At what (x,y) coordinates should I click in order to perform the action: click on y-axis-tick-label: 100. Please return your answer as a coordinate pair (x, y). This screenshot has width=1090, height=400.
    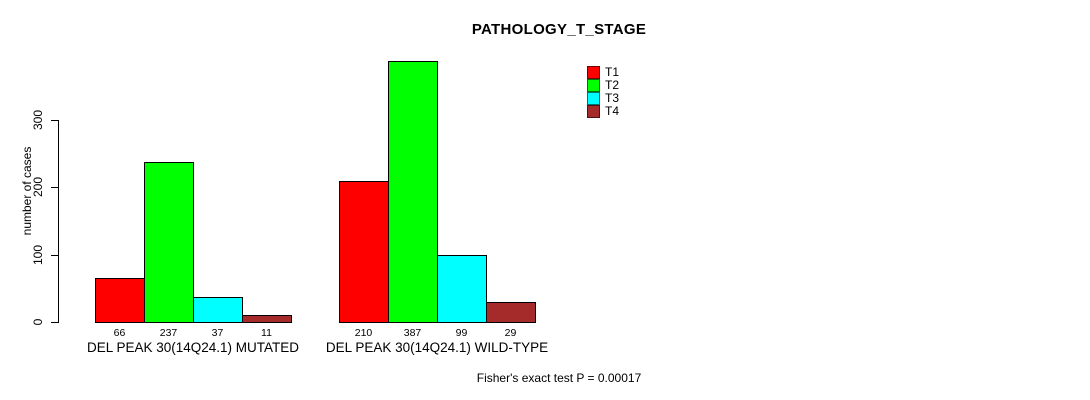
    Looking at the image, I should click on (38, 255).